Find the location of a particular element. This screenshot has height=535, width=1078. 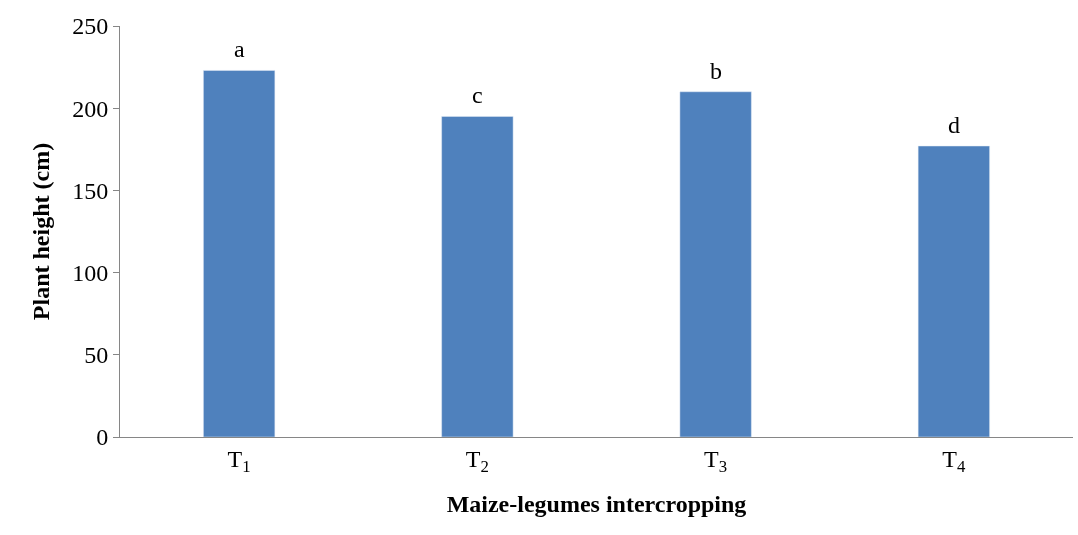

x-tick-label: T$_{4}$ is located at coordinates (954, 460).